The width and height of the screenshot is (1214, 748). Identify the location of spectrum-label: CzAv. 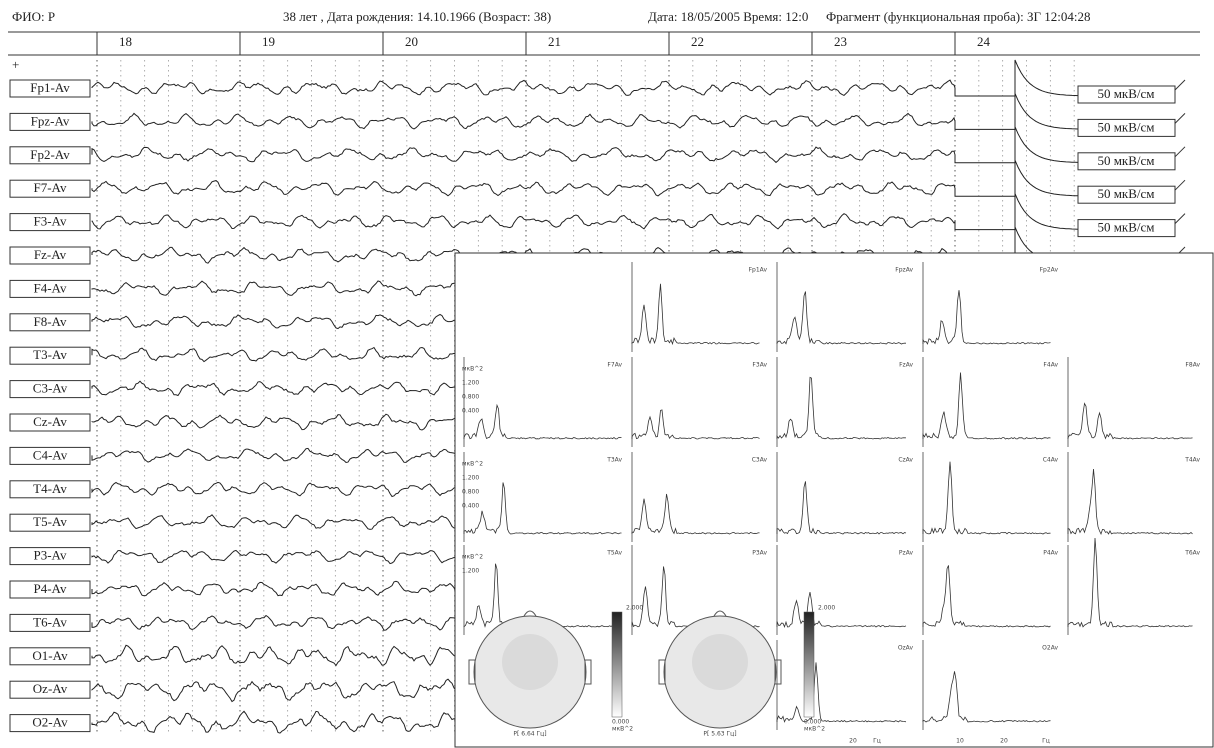
(905, 460).